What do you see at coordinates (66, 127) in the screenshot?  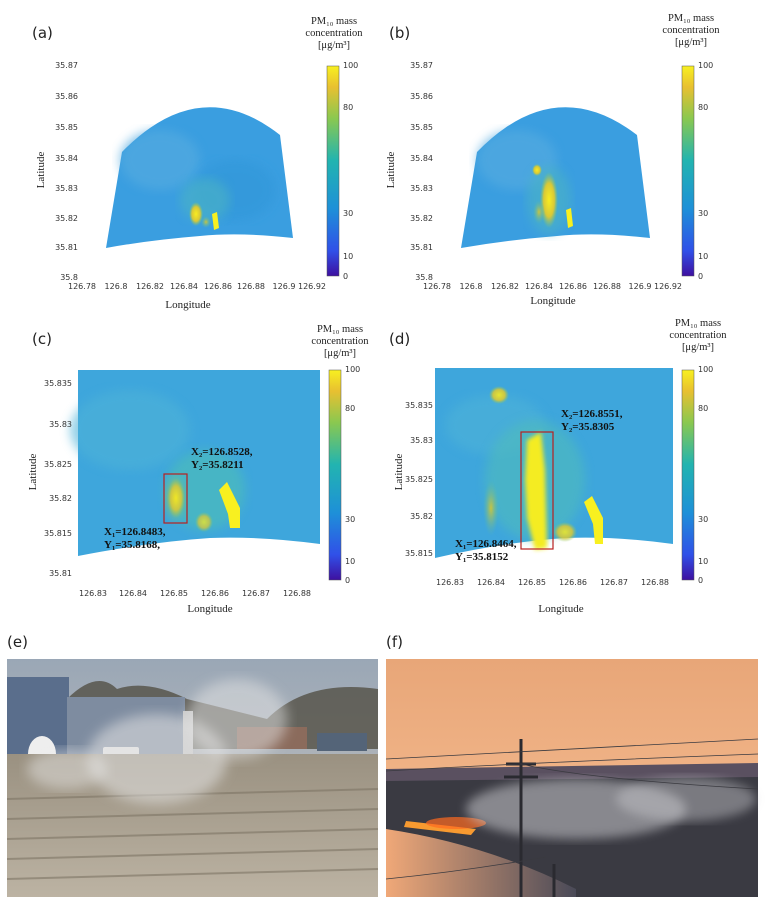 I see `ytick: 35.85` at bounding box center [66, 127].